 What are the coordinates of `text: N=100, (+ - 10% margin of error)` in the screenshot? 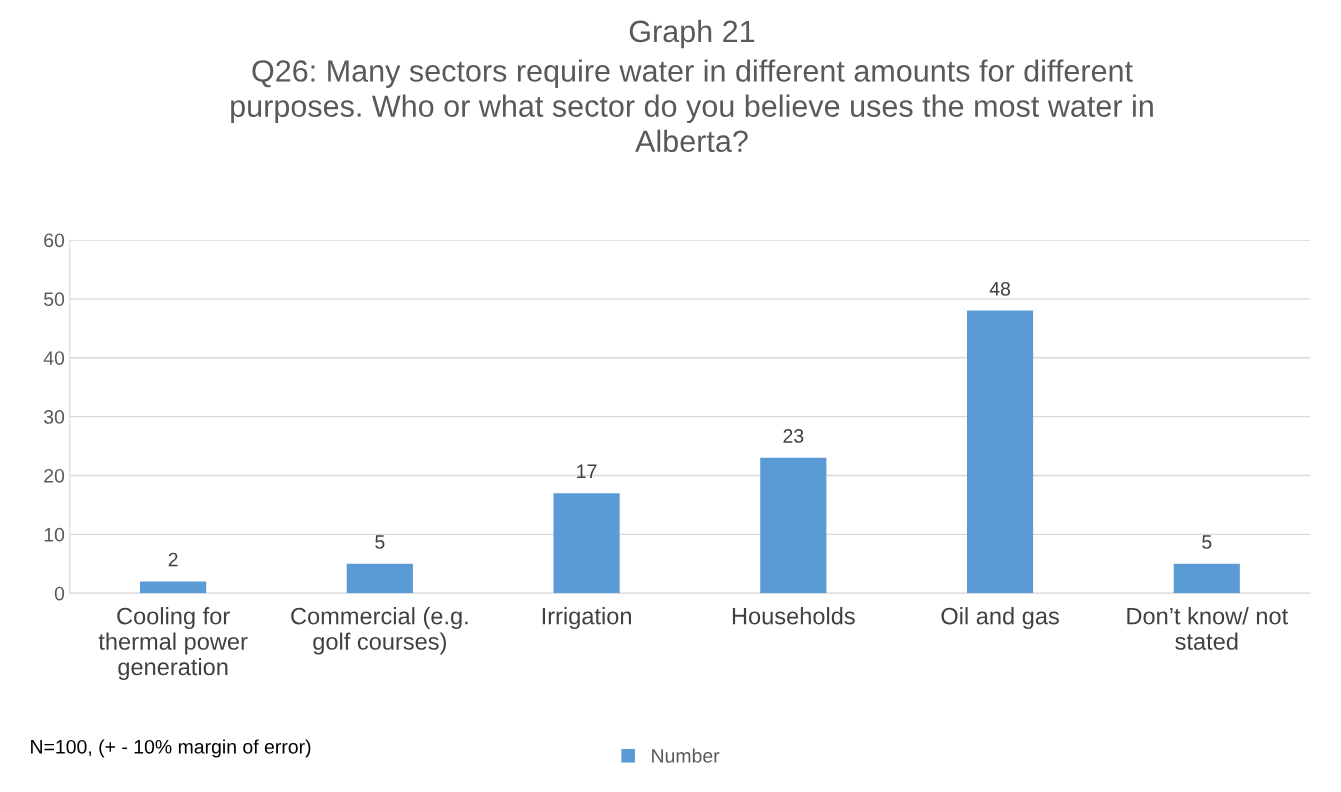 It's located at (171, 748).